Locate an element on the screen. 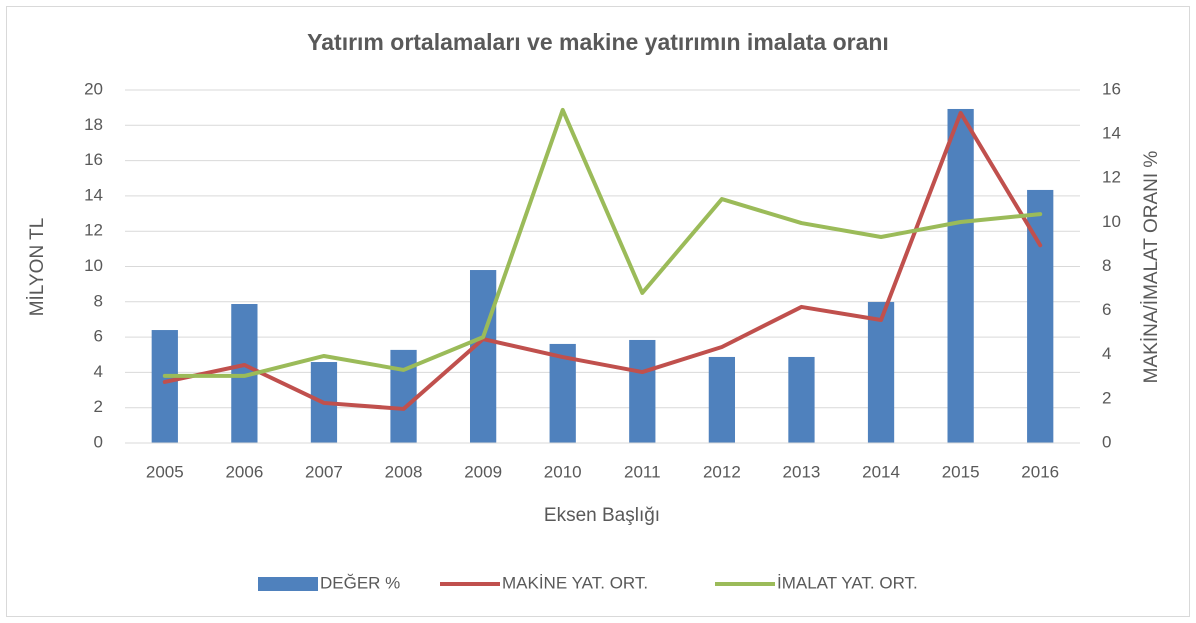 The width and height of the screenshot is (1196, 623). y-tick-label: 20 is located at coordinates (93, 88).